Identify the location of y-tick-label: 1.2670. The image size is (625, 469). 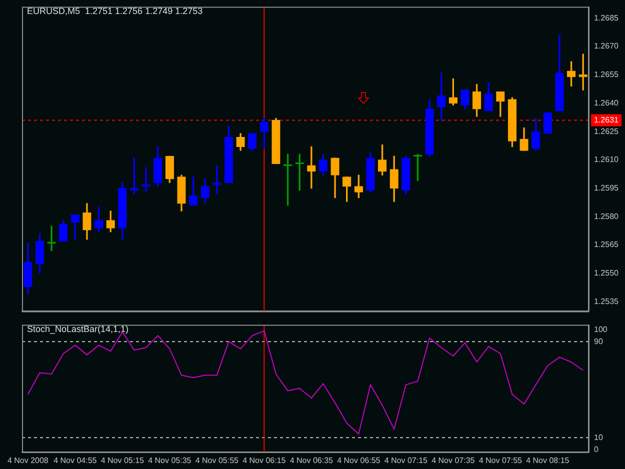
(607, 46).